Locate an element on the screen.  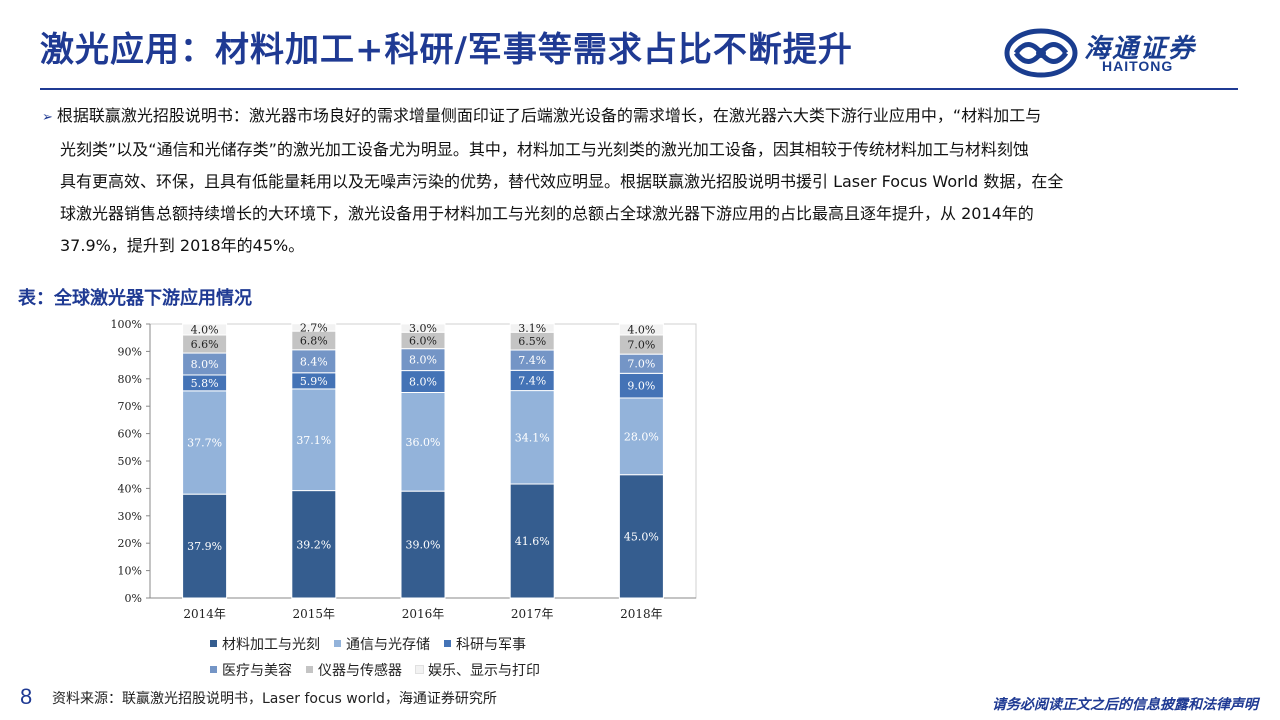
x-tick-label: 2015年 is located at coordinates (314, 614).